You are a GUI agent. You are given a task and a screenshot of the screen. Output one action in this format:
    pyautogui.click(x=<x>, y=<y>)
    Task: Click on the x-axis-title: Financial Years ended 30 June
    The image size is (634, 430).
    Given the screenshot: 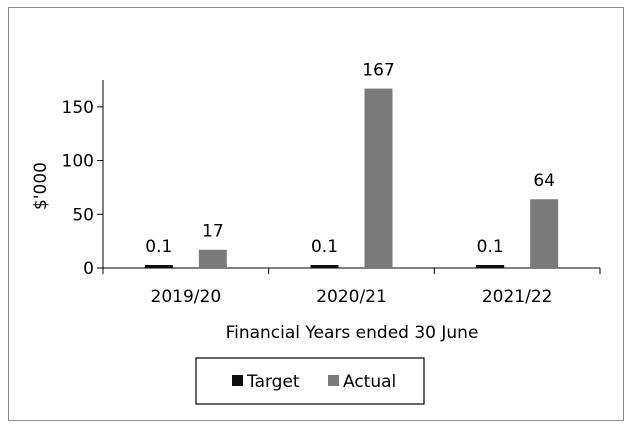 What is the action you would take?
    pyautogui.click(x=352, y=333)
    